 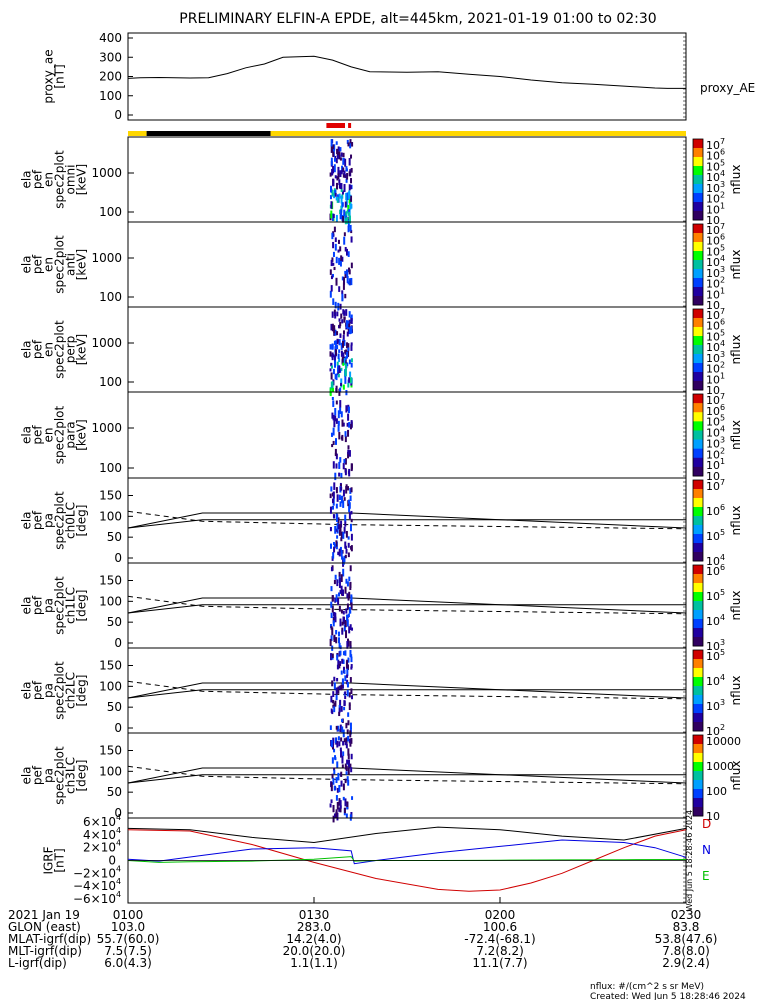 I want to click on x-row-value: -72.4(-68.1), so click(x=499, y=939).